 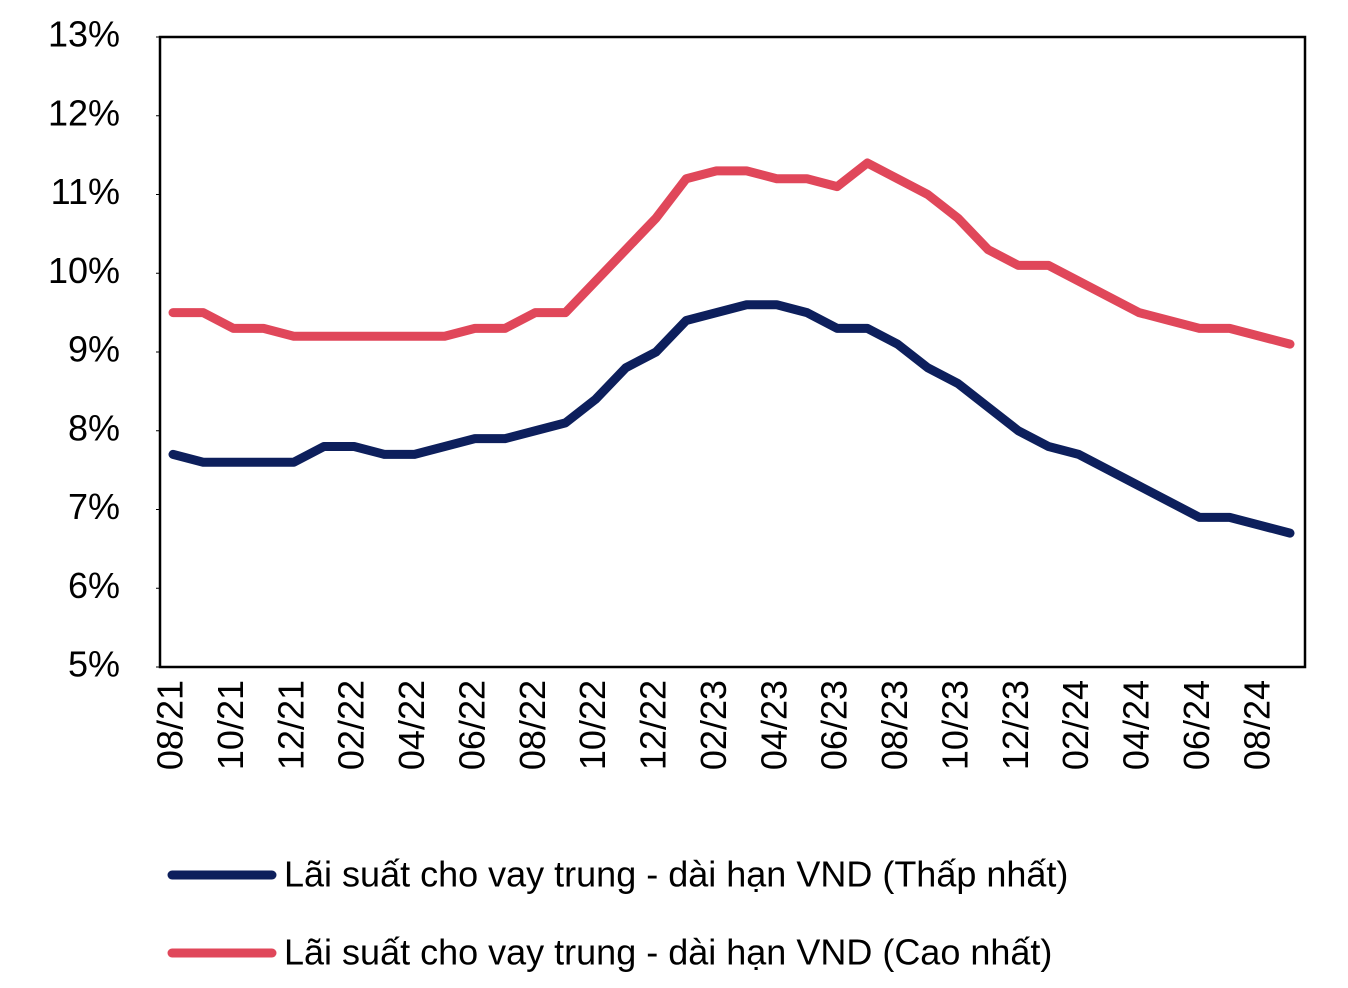 What do you see at coordinates (532, 725) in the screenshot?
I see `x-tick-label: 08/22` at bounding box center [532, 725].